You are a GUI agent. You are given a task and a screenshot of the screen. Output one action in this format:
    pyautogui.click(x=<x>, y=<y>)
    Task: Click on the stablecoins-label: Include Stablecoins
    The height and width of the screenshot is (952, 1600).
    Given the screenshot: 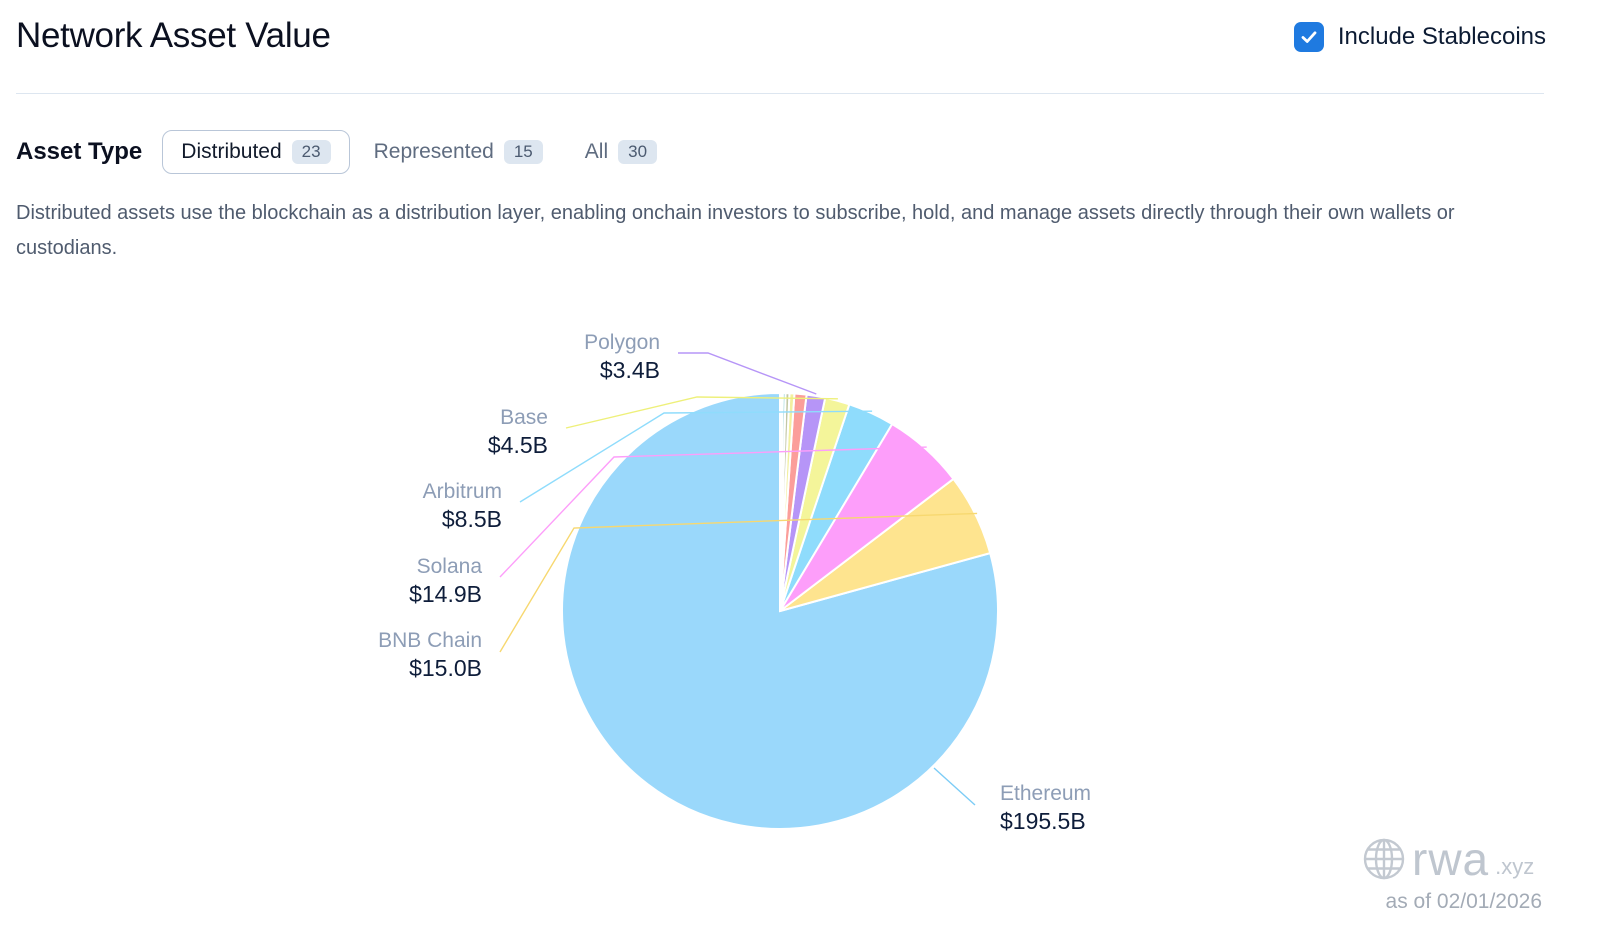 What is the action you would take?
    pyautogui.click(x=1441, y=36)
    